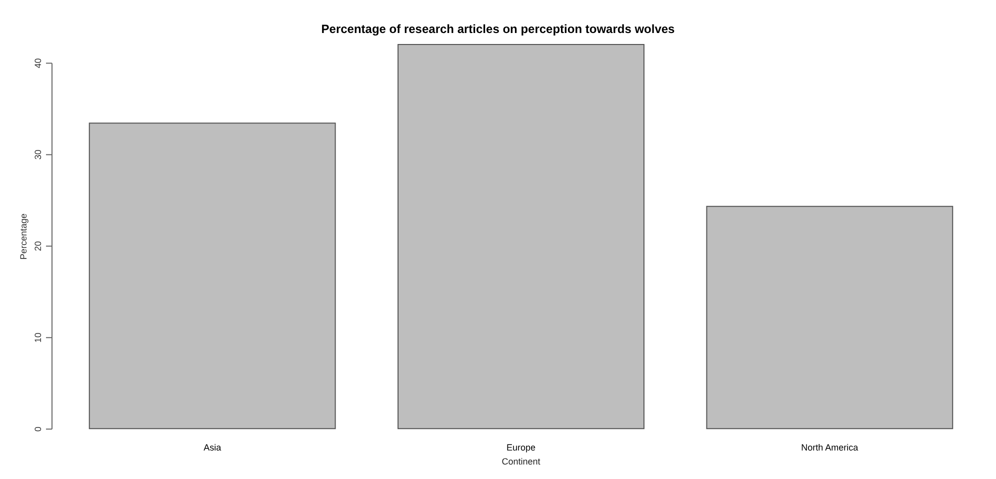 Image resolution: width=996 pixels, height=479 pixels. Describe the element at coordinates (38, 155) in the screenshot. I see `y-tick-label: 30` at that location.